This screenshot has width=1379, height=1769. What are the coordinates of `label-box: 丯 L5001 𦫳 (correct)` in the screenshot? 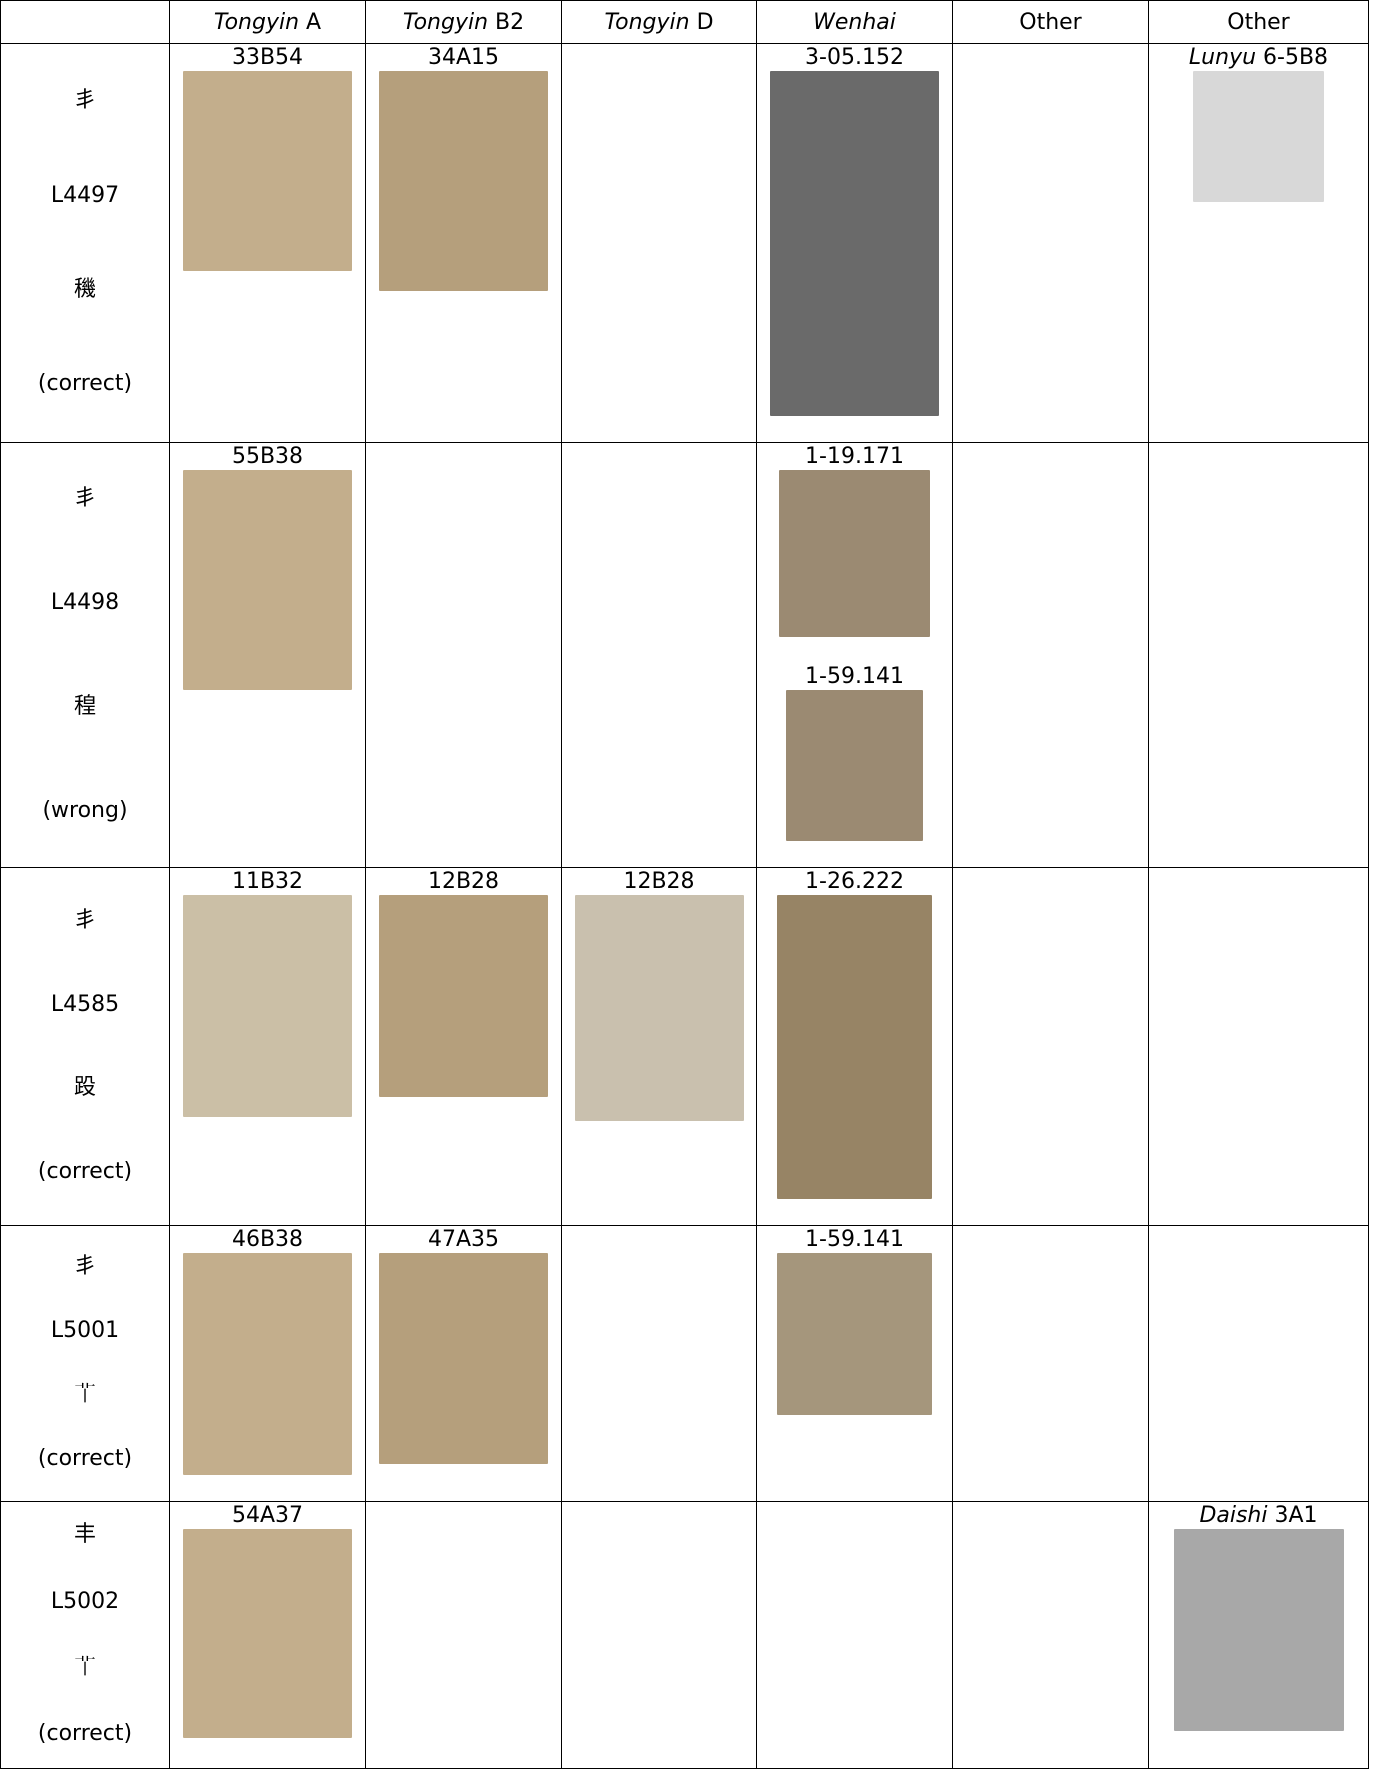 It's located at (85, 1364).